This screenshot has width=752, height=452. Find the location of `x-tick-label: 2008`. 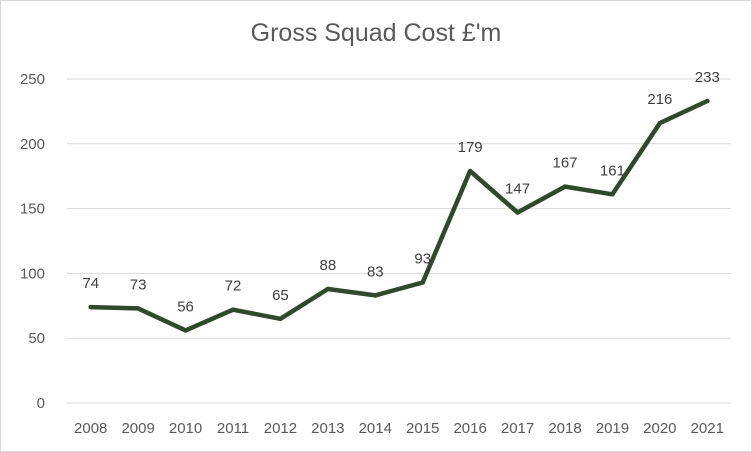

x-tick-label: 2008 is located at coordinates (90, 428).